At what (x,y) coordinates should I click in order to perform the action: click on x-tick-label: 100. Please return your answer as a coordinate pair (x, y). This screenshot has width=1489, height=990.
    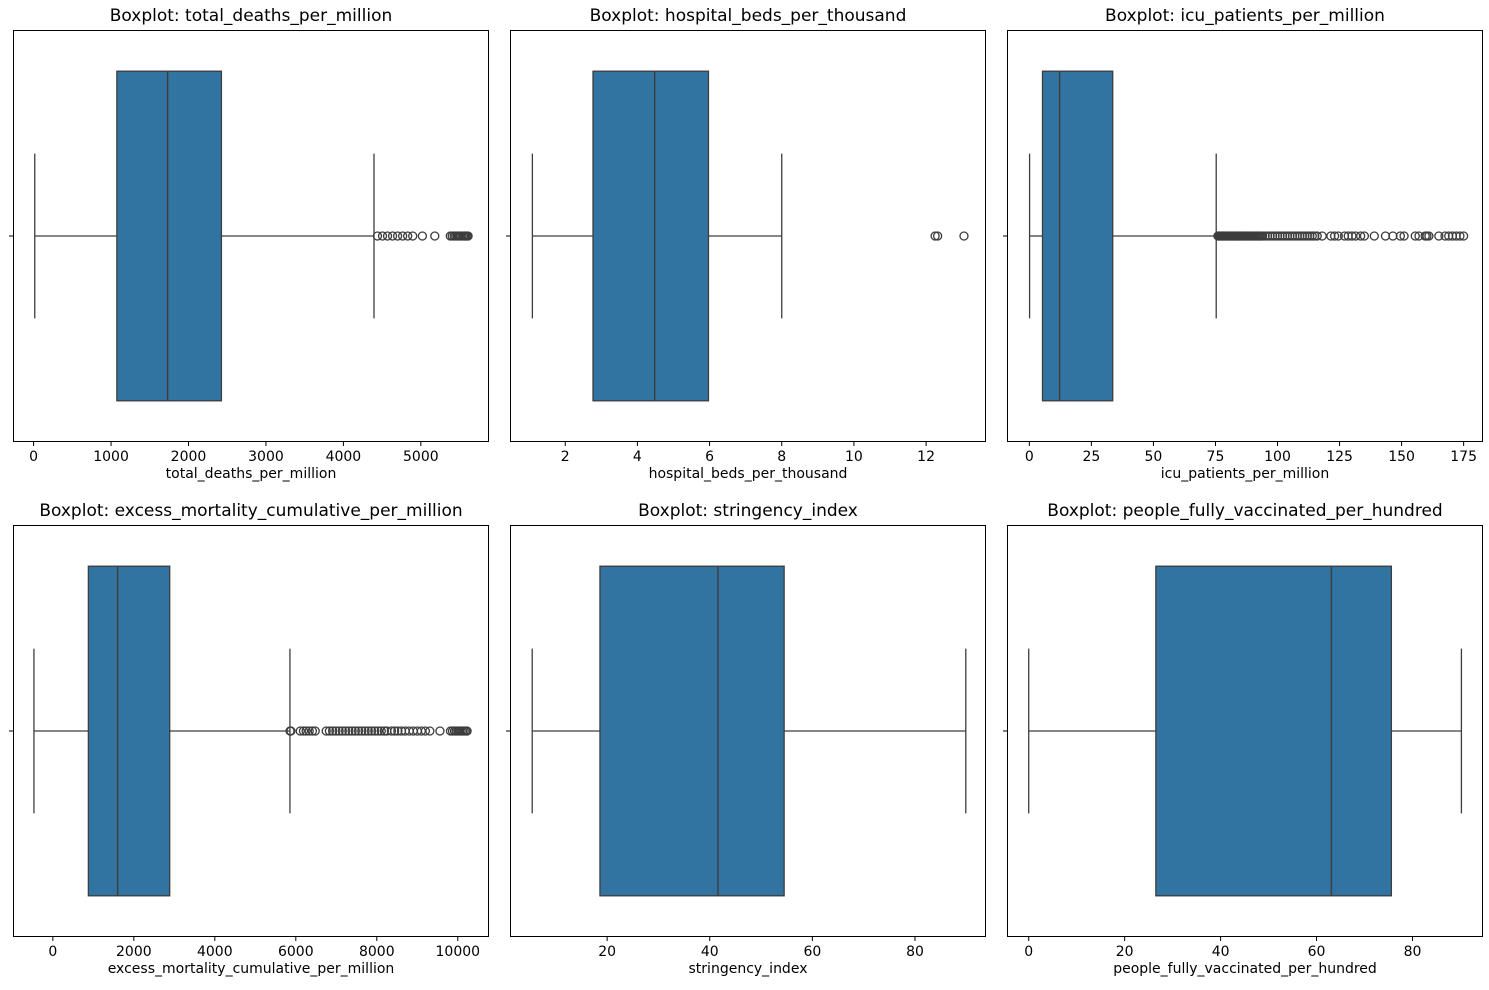
    Looking at the image, I should click on (1277, 457).